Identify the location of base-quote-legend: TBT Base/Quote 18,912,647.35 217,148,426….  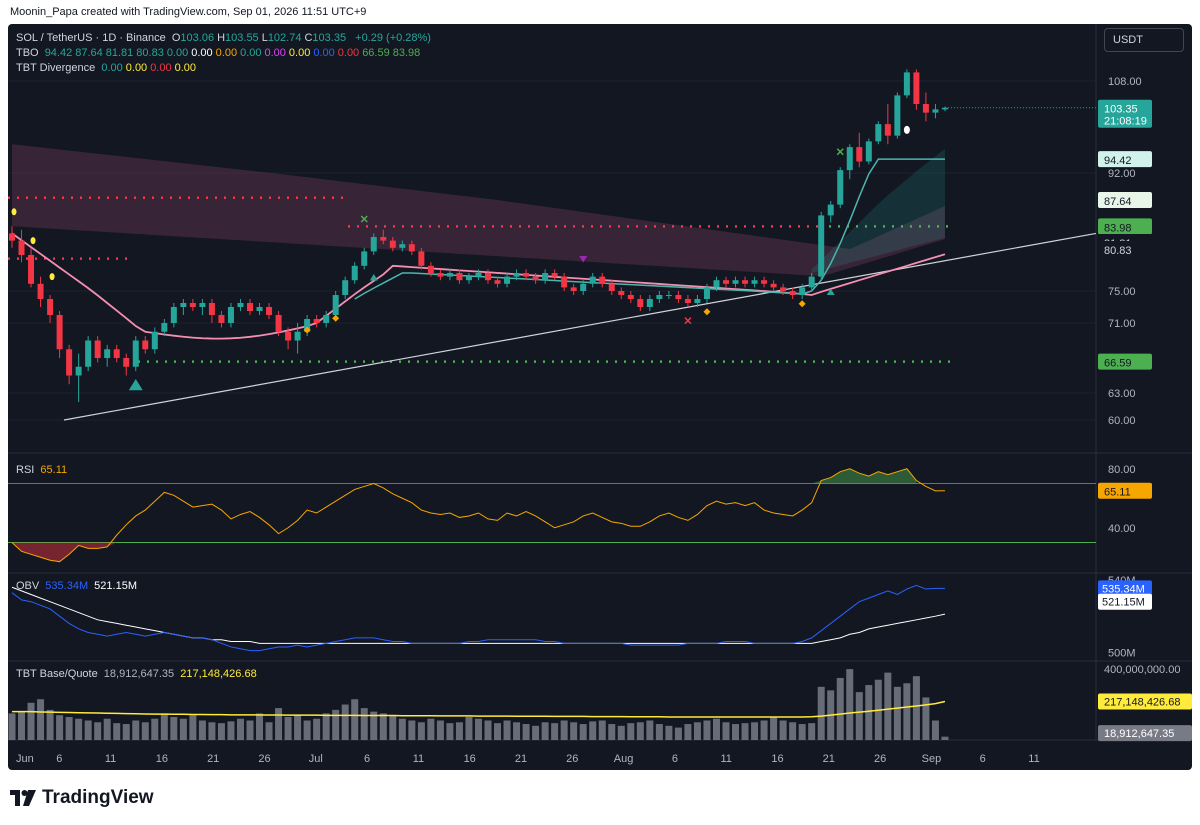
(138, 674).